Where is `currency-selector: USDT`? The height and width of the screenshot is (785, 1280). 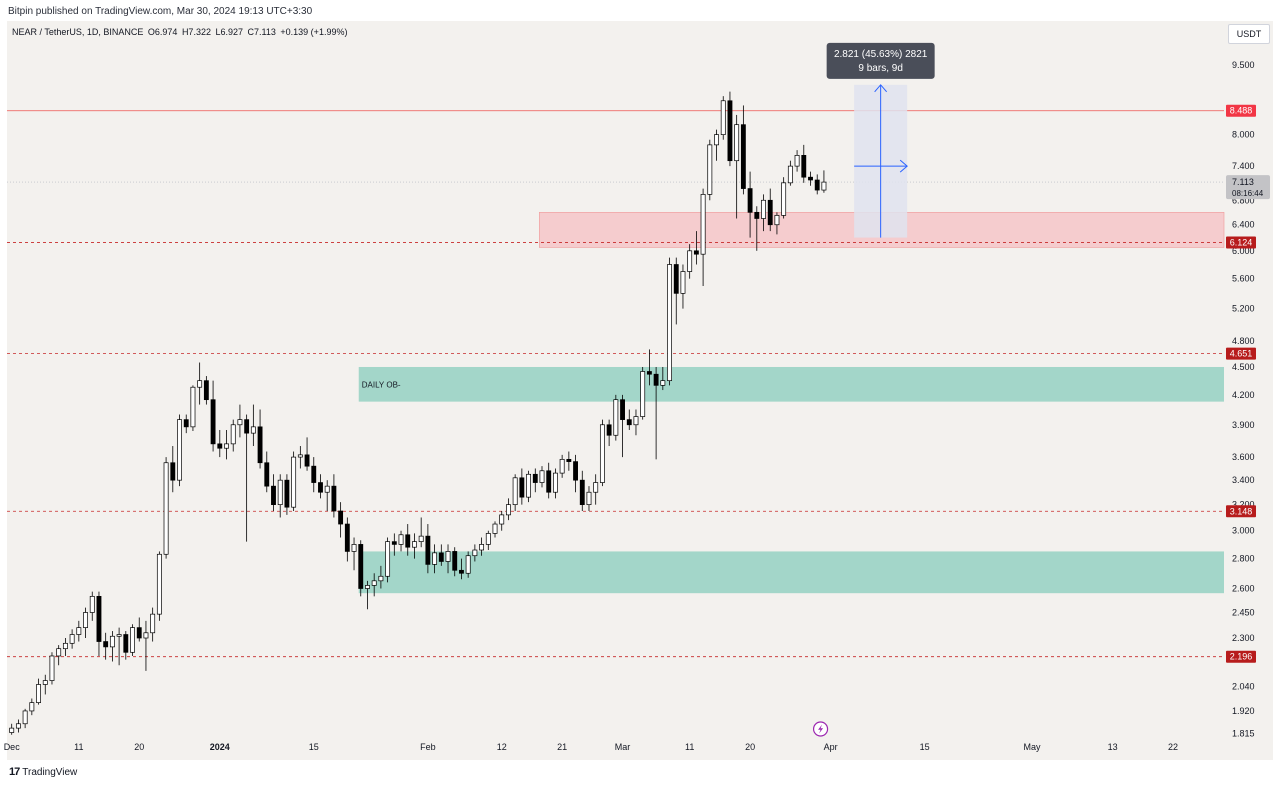
currency-selector: USDT is located at coordinates (1249, 34).